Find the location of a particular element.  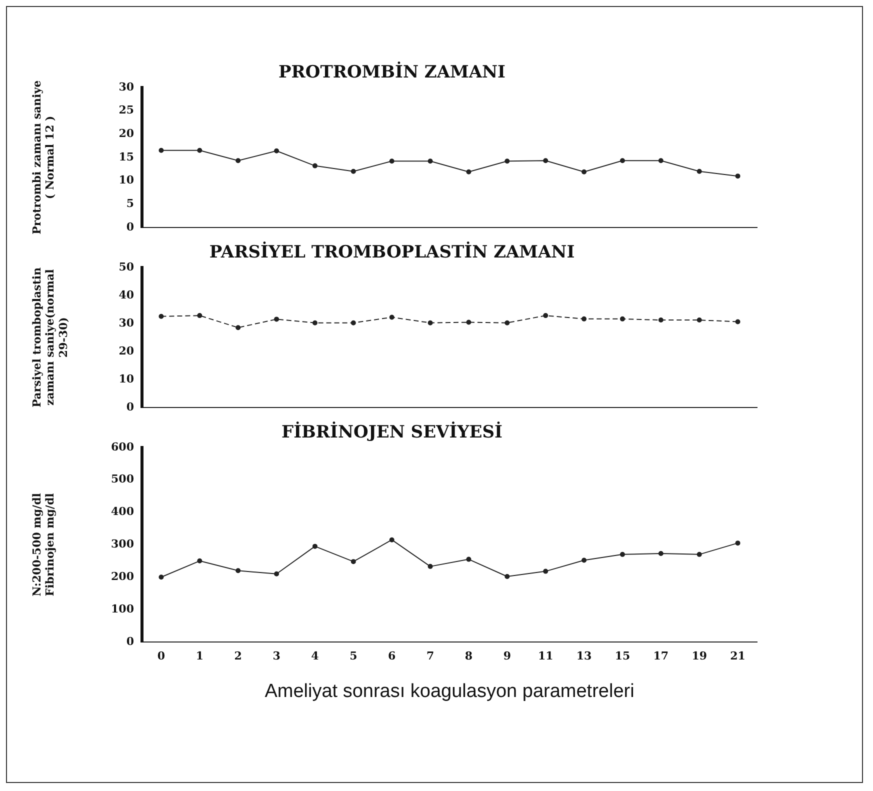

x-axis-title: Ameliyat sonrası koagulasyon parametreleri is located at coordinates (449, 691).